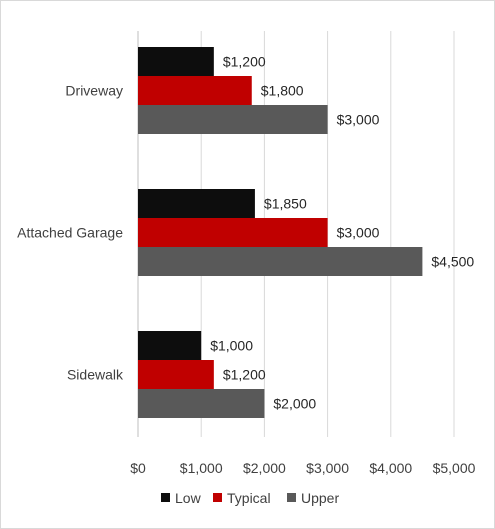  I want to click on legend: Low Typical Upper, so click(250, 498).